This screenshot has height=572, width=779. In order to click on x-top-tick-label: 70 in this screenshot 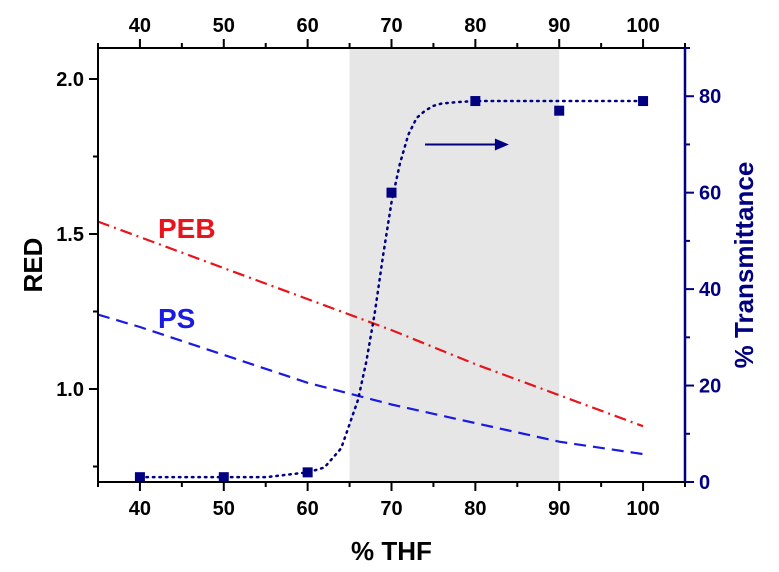, I will do `click(391, 26)`.